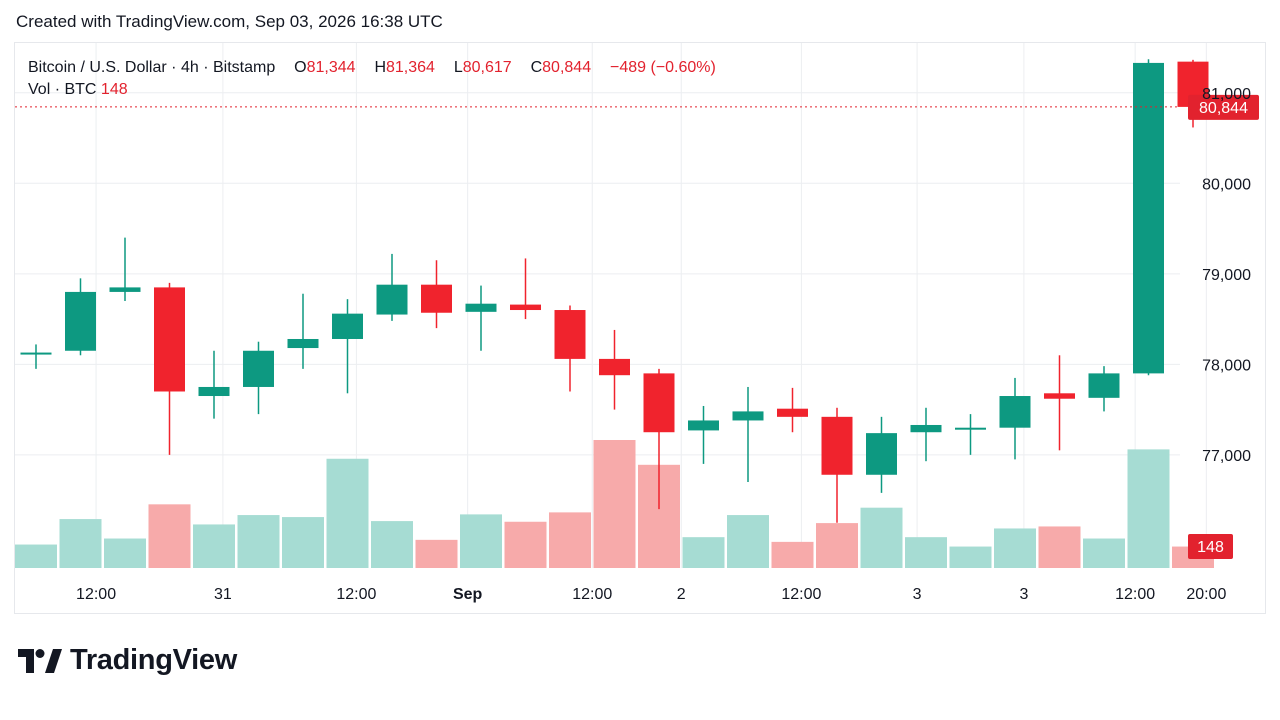  I want to click on last-price-label: 80,844, so click(1223, 108).